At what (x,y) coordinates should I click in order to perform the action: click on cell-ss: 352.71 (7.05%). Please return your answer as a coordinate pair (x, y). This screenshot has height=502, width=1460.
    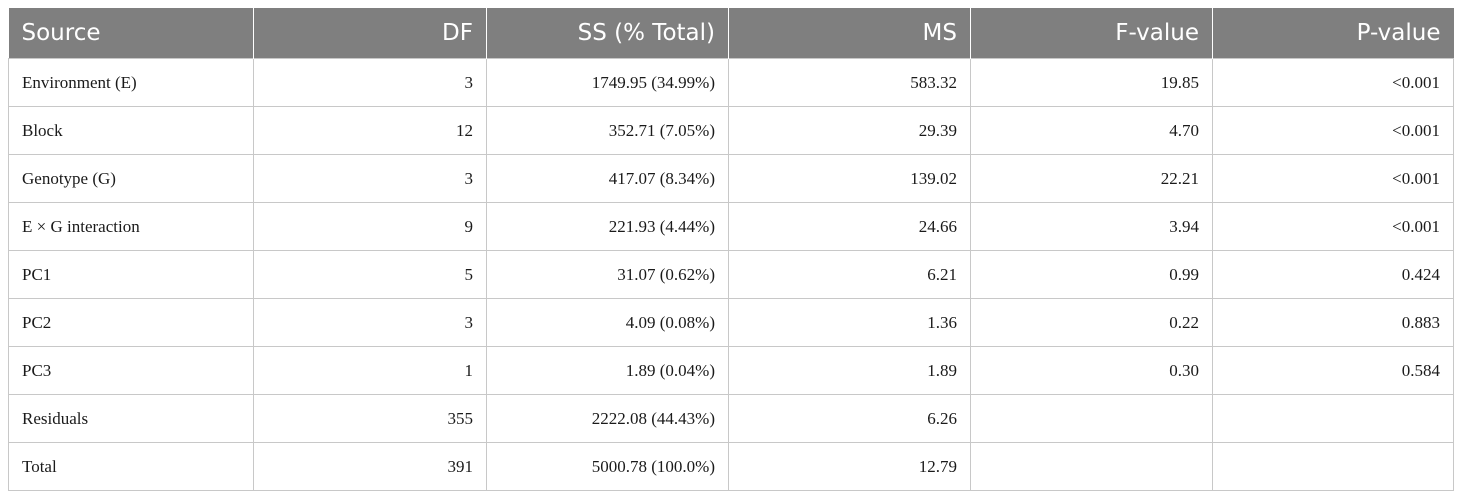
    Looking at the image, I should click on (607, 130).